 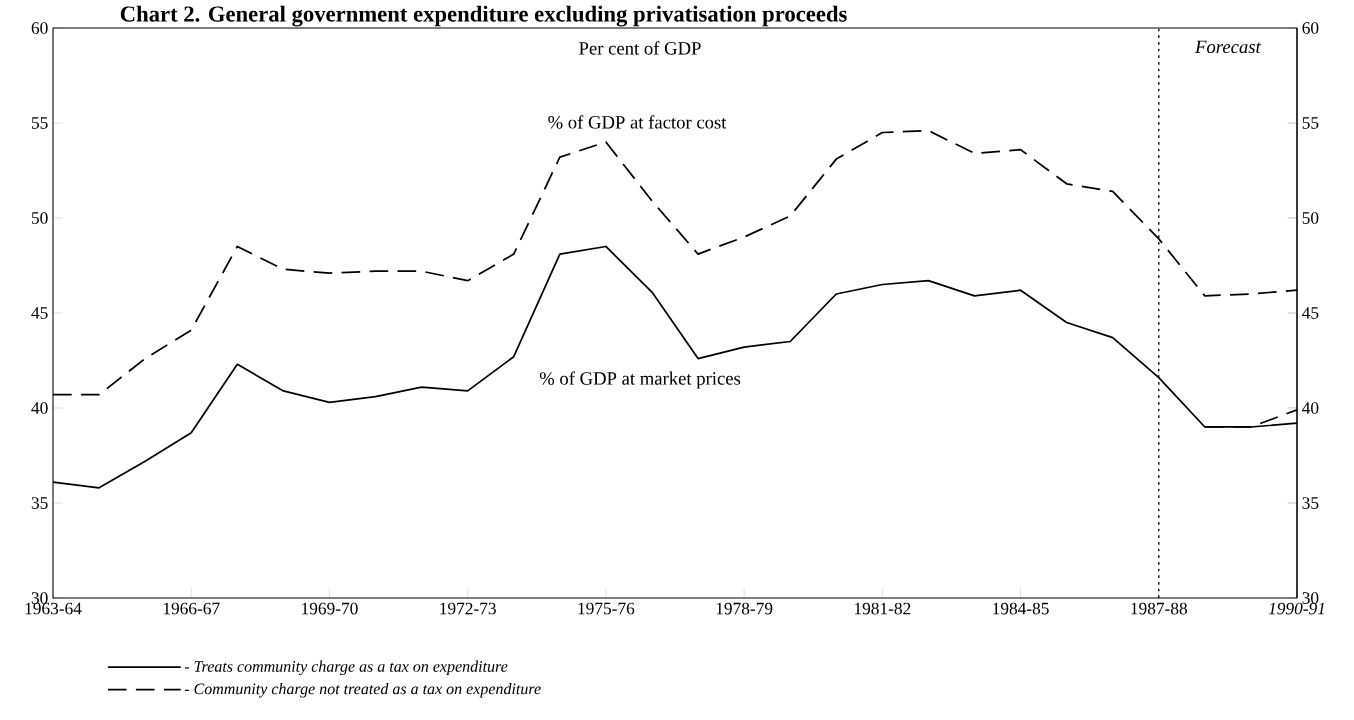 What do you see at coordinates (1310, 598) in the screenshot?
I see `y2-tick-label: 30` at bounding box center [1310, 598].